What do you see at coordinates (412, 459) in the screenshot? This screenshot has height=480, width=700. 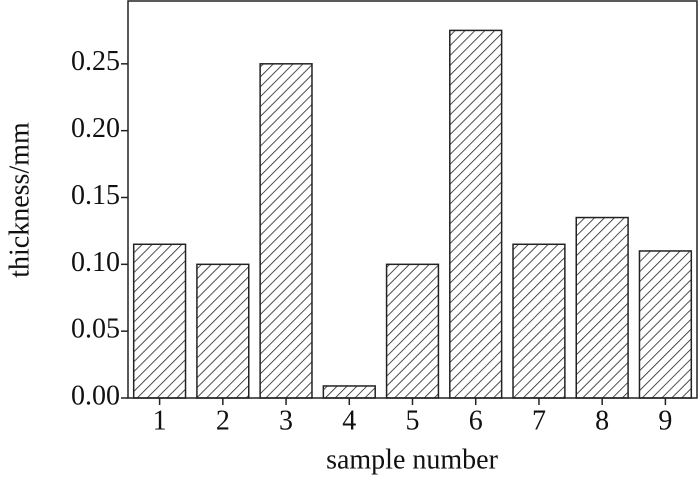 I see `x-axis-label: sample number` at bounding box center [412, 459].